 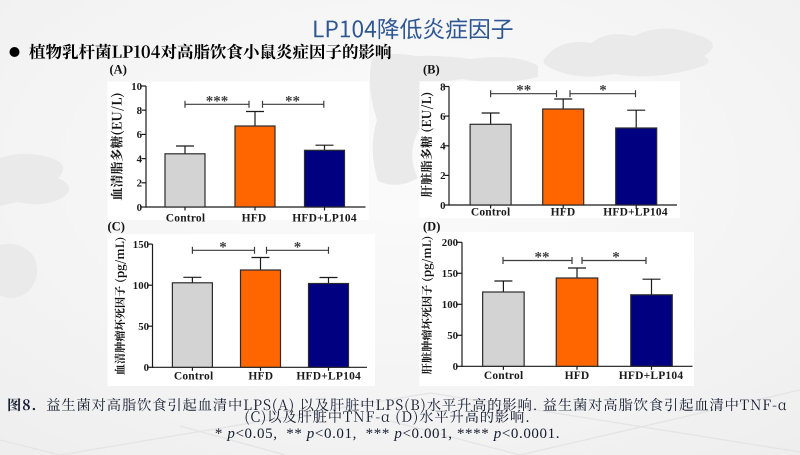 I want to click on svg-text: (D), so click(x=431, y=227).